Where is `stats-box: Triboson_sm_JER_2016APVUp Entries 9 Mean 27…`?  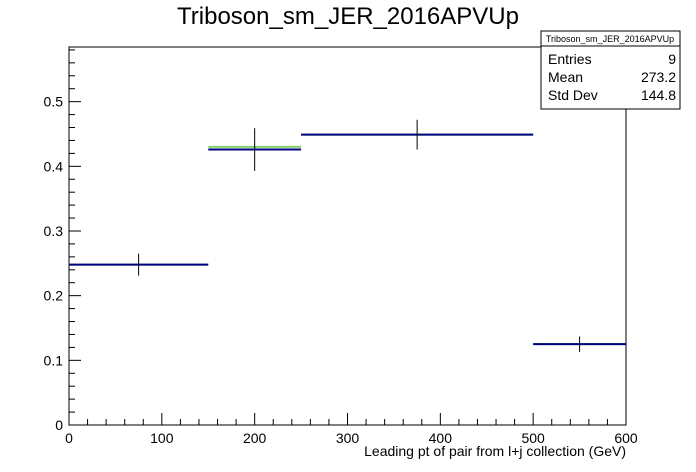 stats-box: Triboson_sm_JER_2016APVUp Entries 9 Mean 27… is located at coordinates (610, 70).